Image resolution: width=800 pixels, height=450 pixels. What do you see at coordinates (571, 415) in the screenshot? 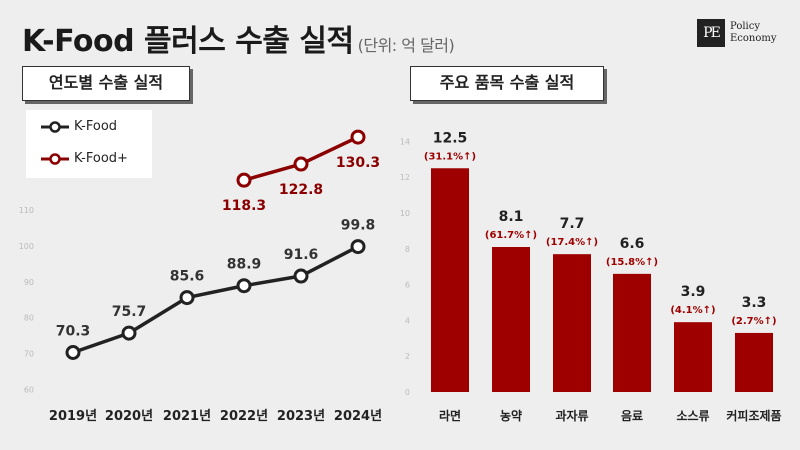
I see `x-tick-label: 과자류` at bounding box center [571, 415].